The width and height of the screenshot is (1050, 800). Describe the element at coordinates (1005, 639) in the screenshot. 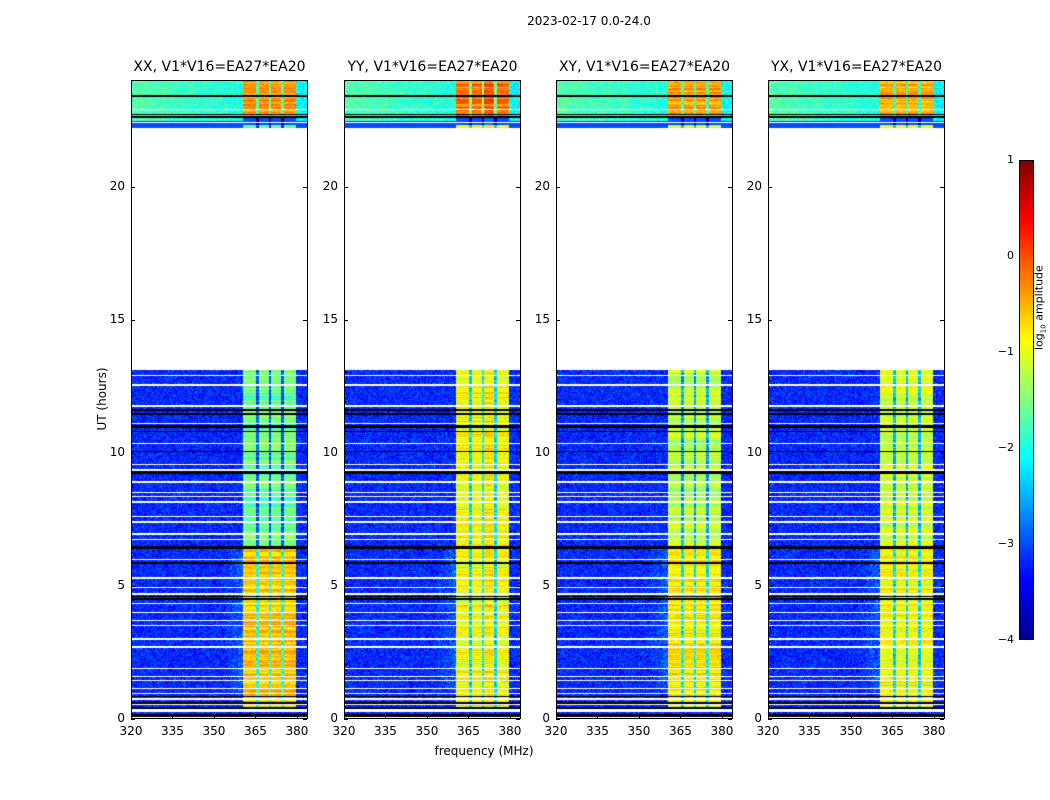

I see `colorbar-tick-label: −4` at that location.